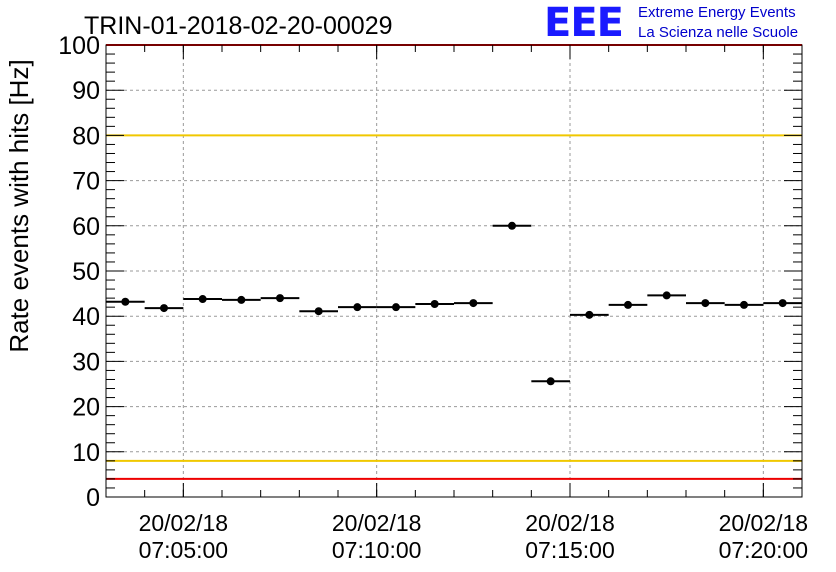 This screenshot has height=572, width=836. I want to click on y-tick-label: 80, so click(86, 136).